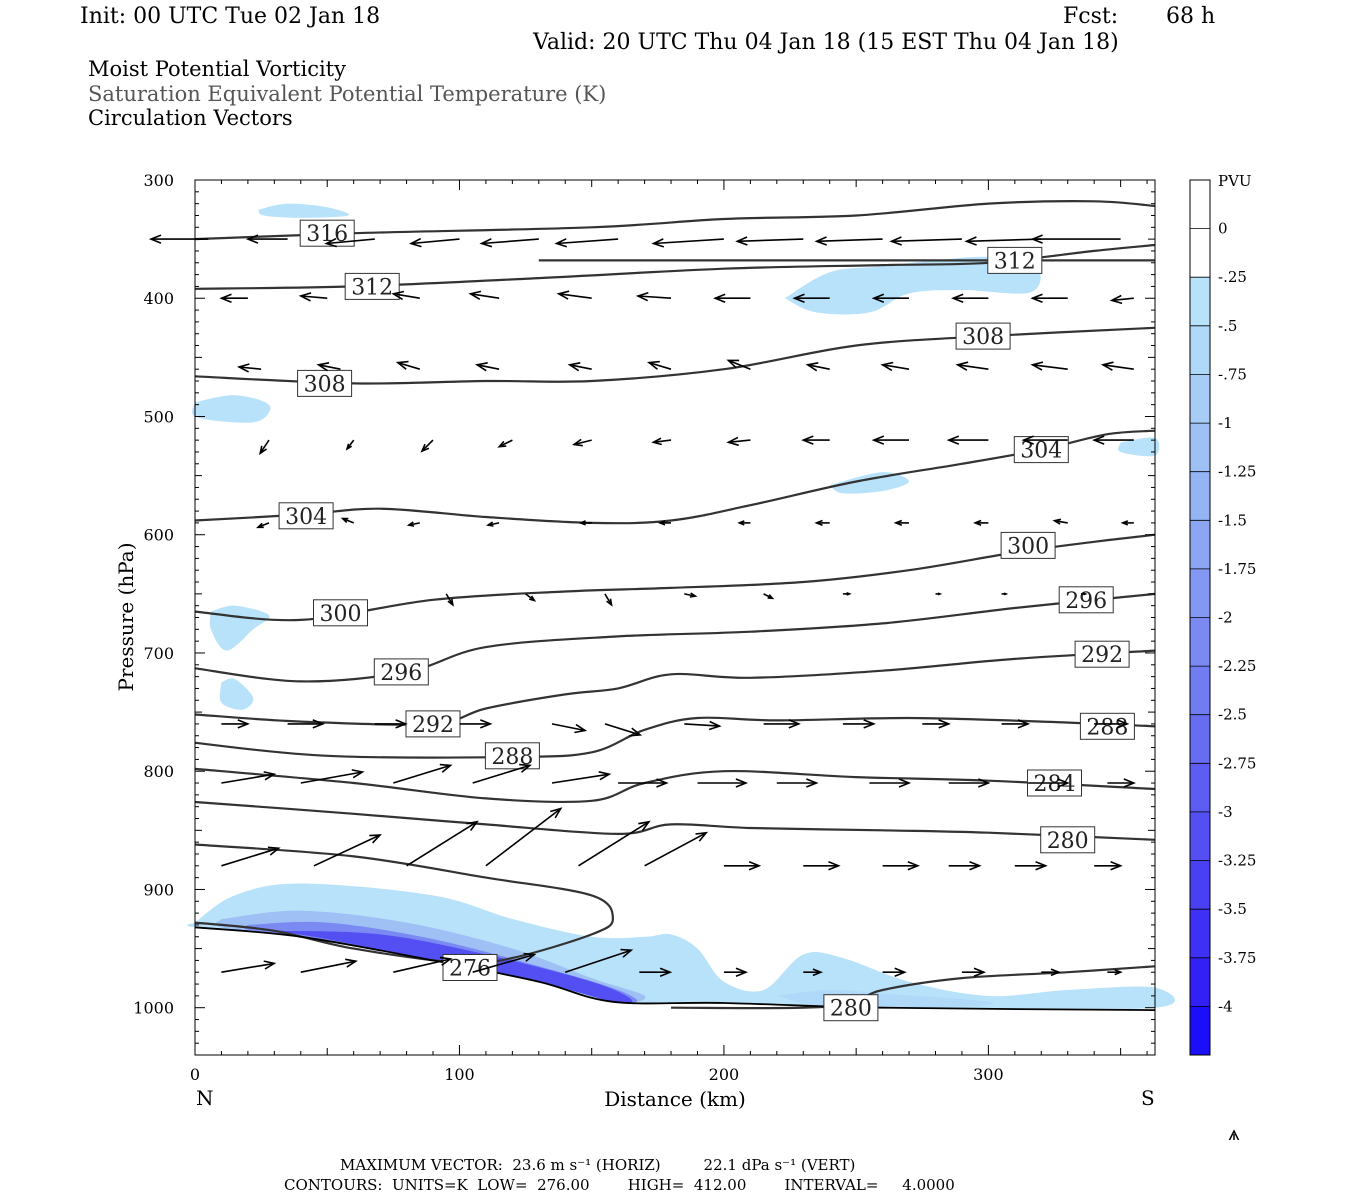  Describe the element at coordinates (1232, 520) in the screenshot. I see `colorbar-label: -1.5` at that location.